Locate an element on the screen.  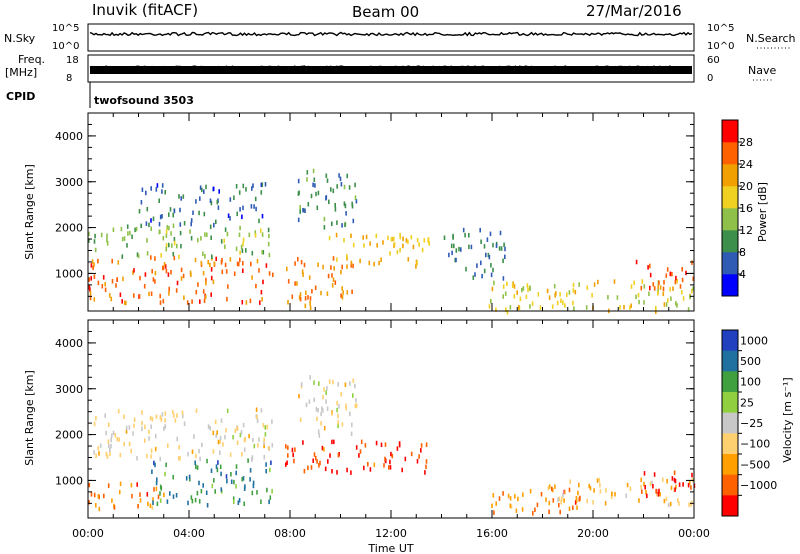
noise-right-tick-bottom: 10^0 is located at coordinates (720, 46).